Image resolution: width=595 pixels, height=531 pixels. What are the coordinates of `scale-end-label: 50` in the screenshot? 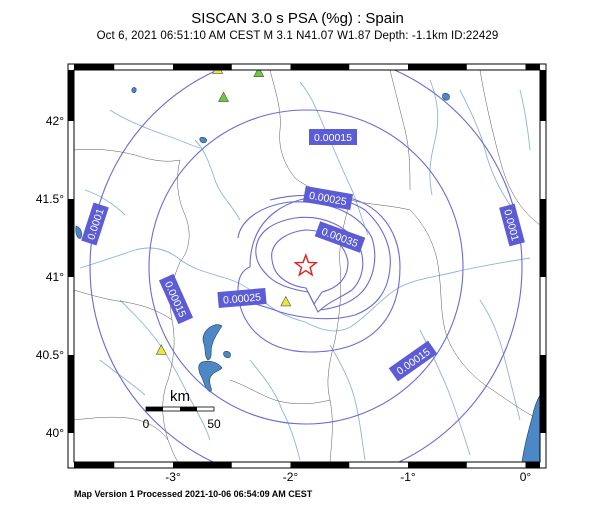 It's located at (214, 424).